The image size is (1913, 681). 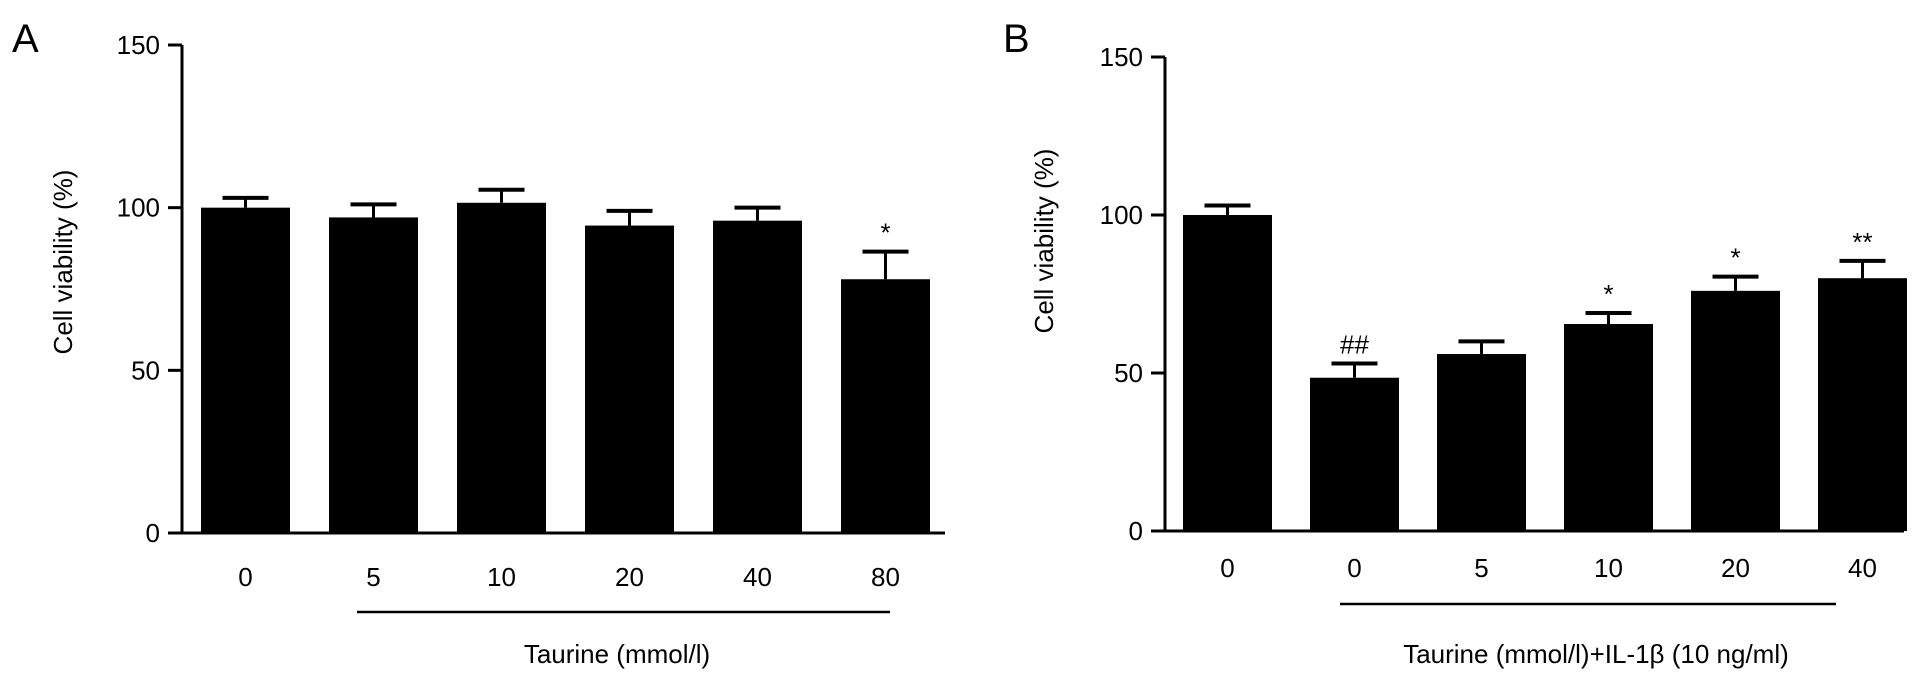 What do you see at coordinates (1044, 241) in the screenshot?
I see `panel-b-y-axis-label: Cell viability (%)` at bounding box center [1044, 241].